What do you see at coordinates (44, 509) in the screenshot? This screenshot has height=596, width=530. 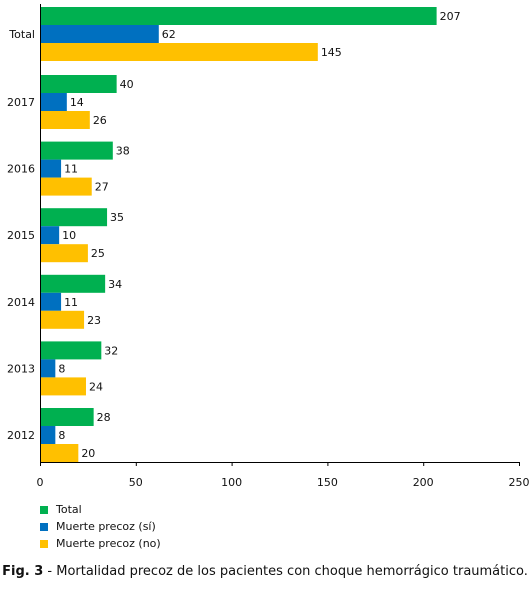 I see `legend-swatch-total` at bounding box center [44, 509].